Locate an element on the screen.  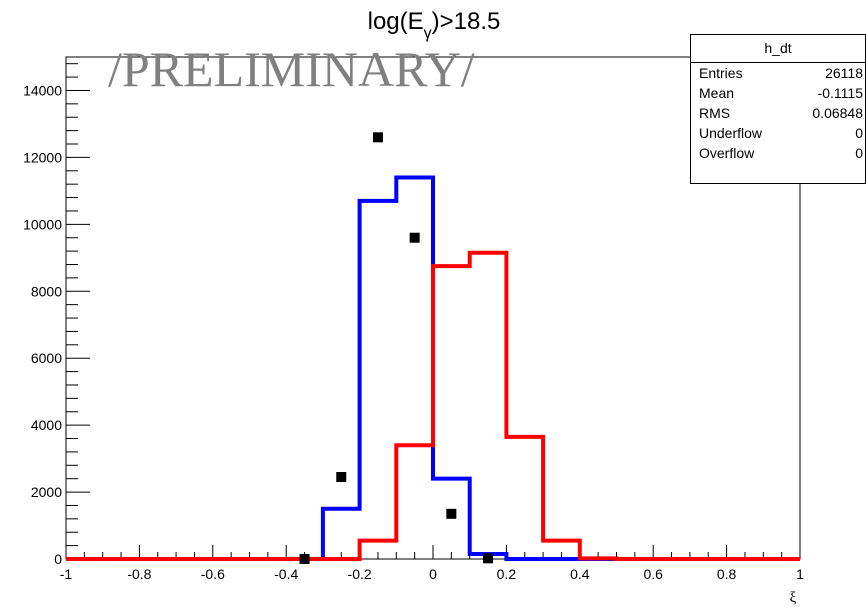
x-tick-label: -0.8 is located at coordinates (139, 574).